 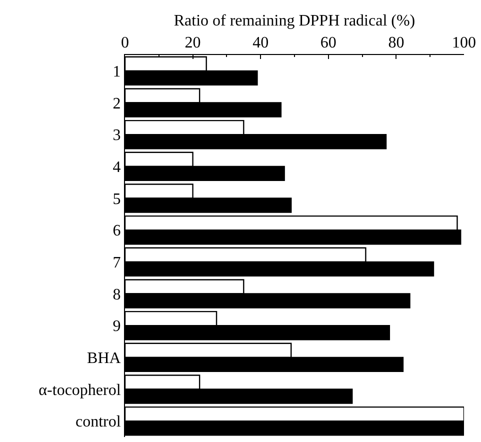 What do you see at coordinates (125, 43) in the screenshot?
I see `x-tick-label: 0` at bounding box center [125, 43].